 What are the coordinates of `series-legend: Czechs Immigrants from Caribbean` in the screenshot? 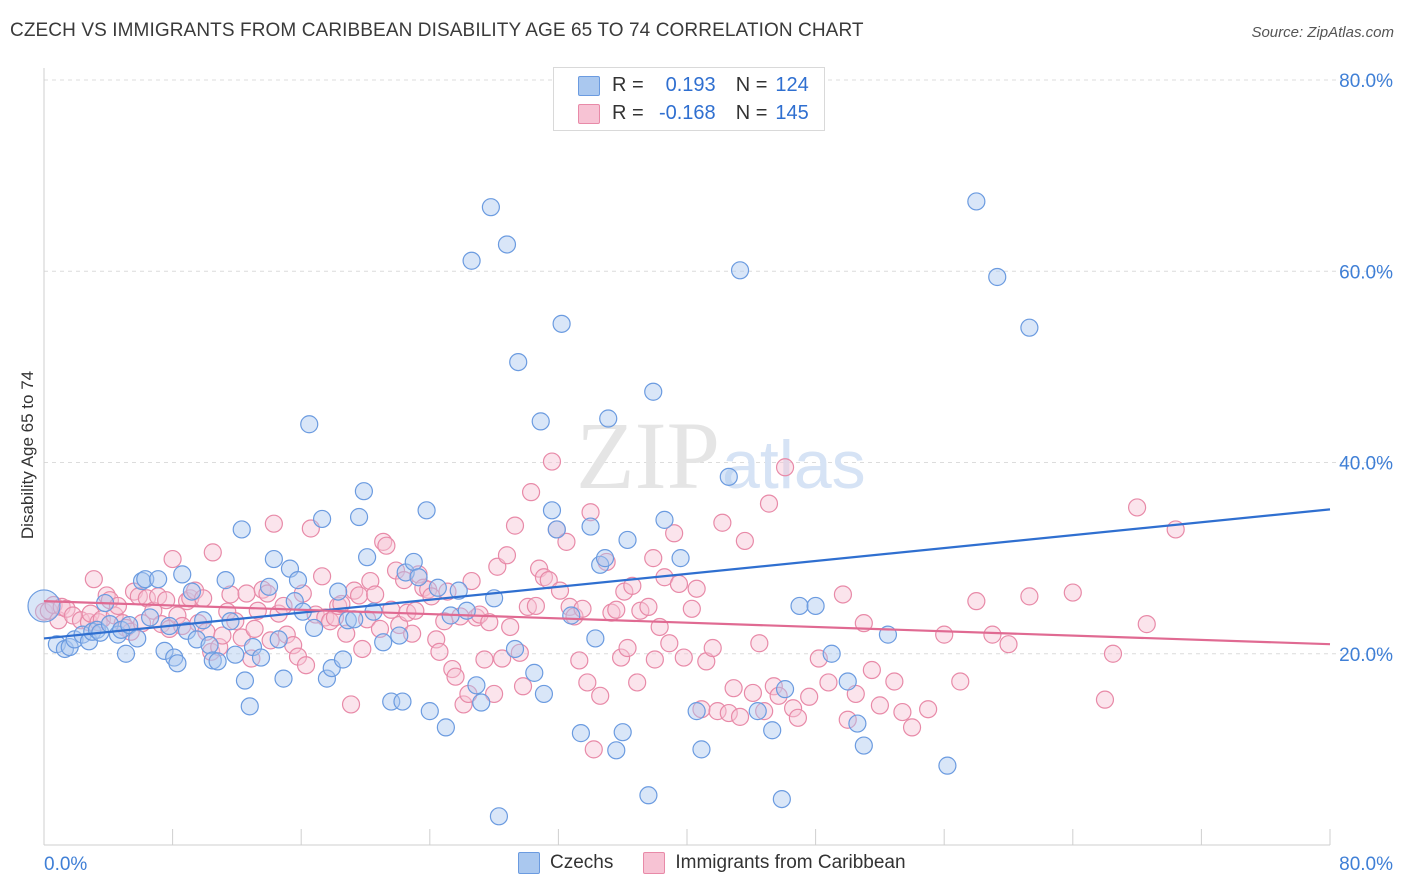 It's located at (727, 863).